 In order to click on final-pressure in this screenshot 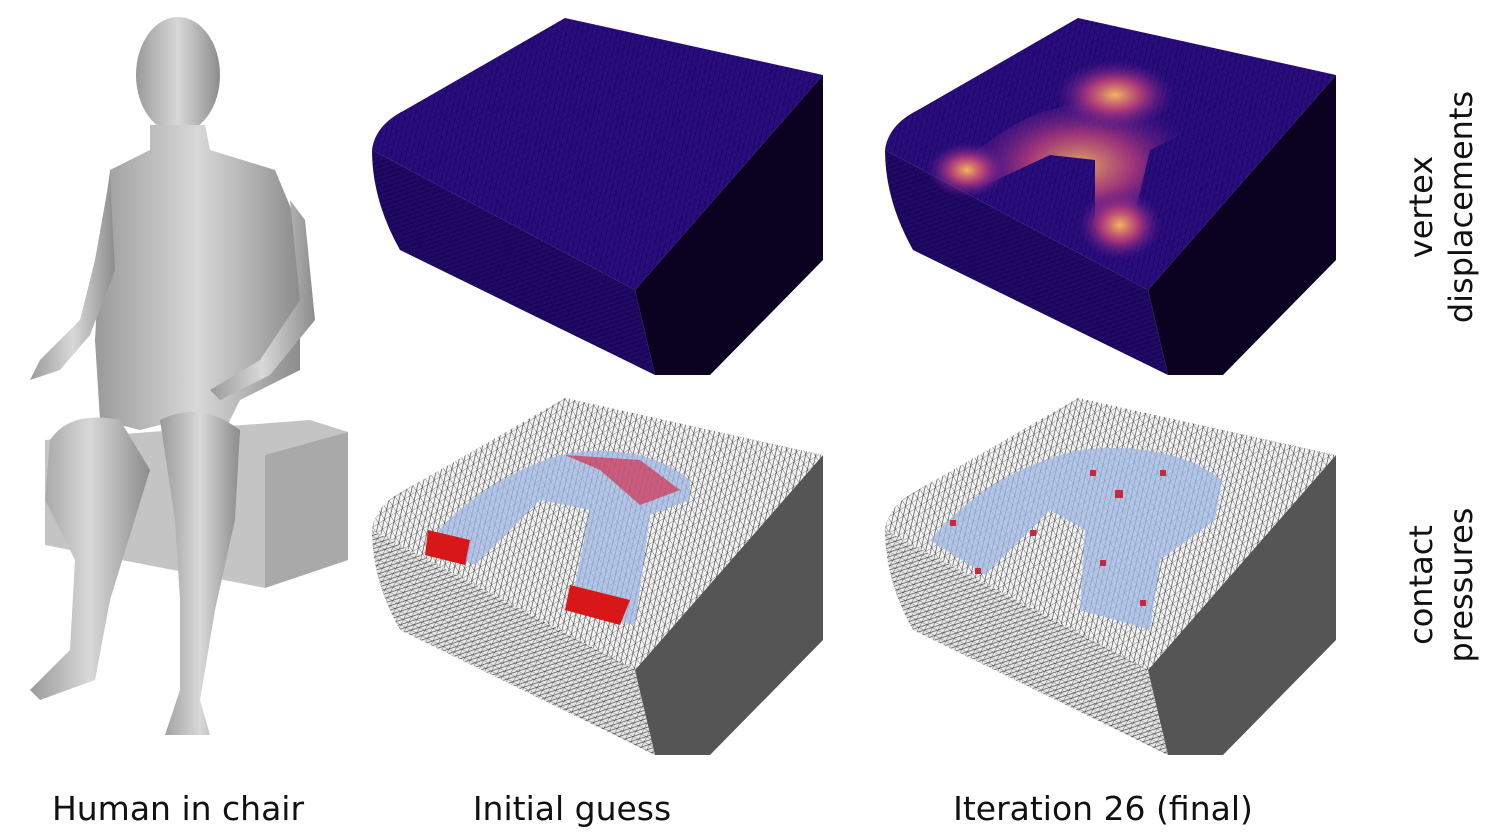, I will do `click(1110, 576)`.